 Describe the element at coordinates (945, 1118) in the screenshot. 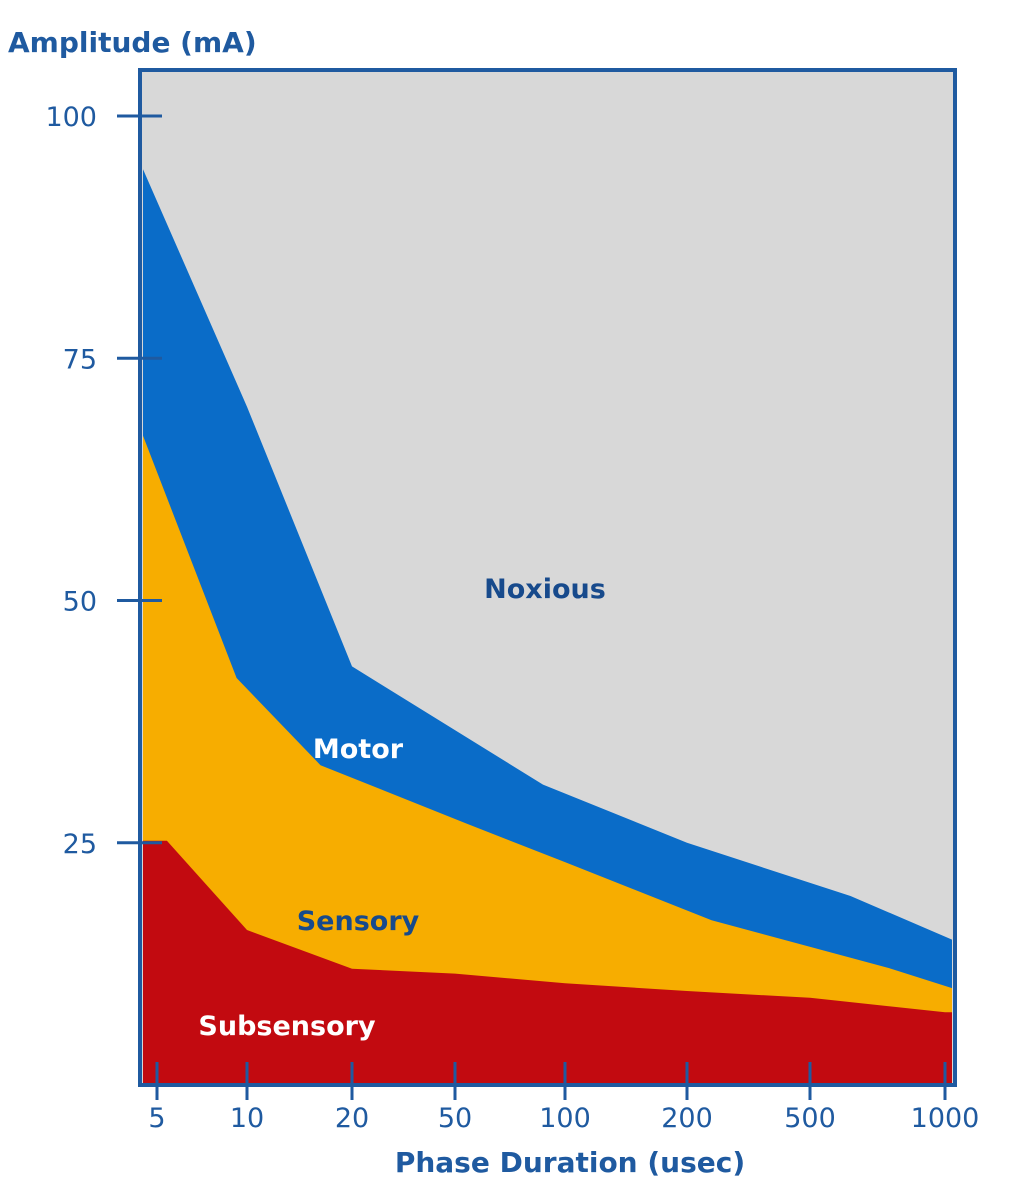

I see `x-tick-label: 1000` at that location.